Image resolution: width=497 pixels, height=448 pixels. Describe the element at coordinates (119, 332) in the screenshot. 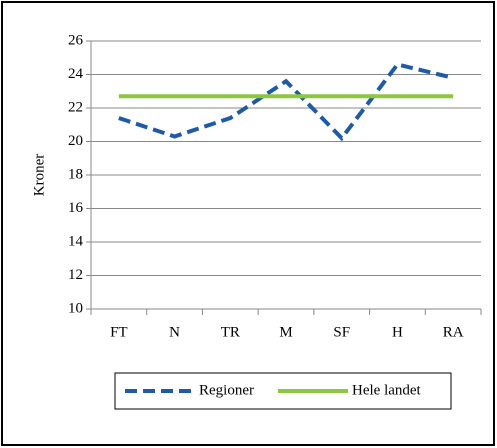

I see `x-tick-label: FT` at that location.